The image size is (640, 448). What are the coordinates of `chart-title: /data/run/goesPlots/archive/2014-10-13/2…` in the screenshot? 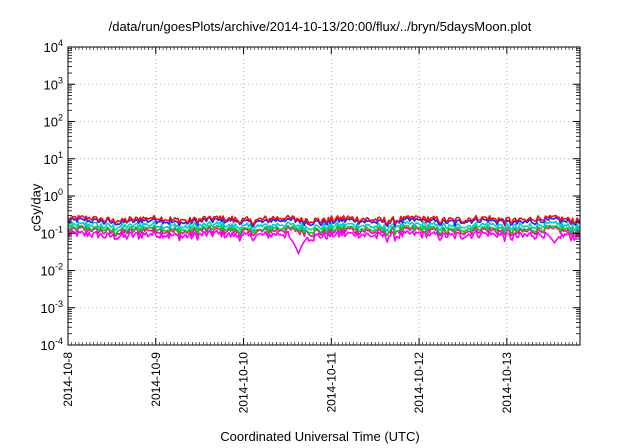 It's located at (320, 26).